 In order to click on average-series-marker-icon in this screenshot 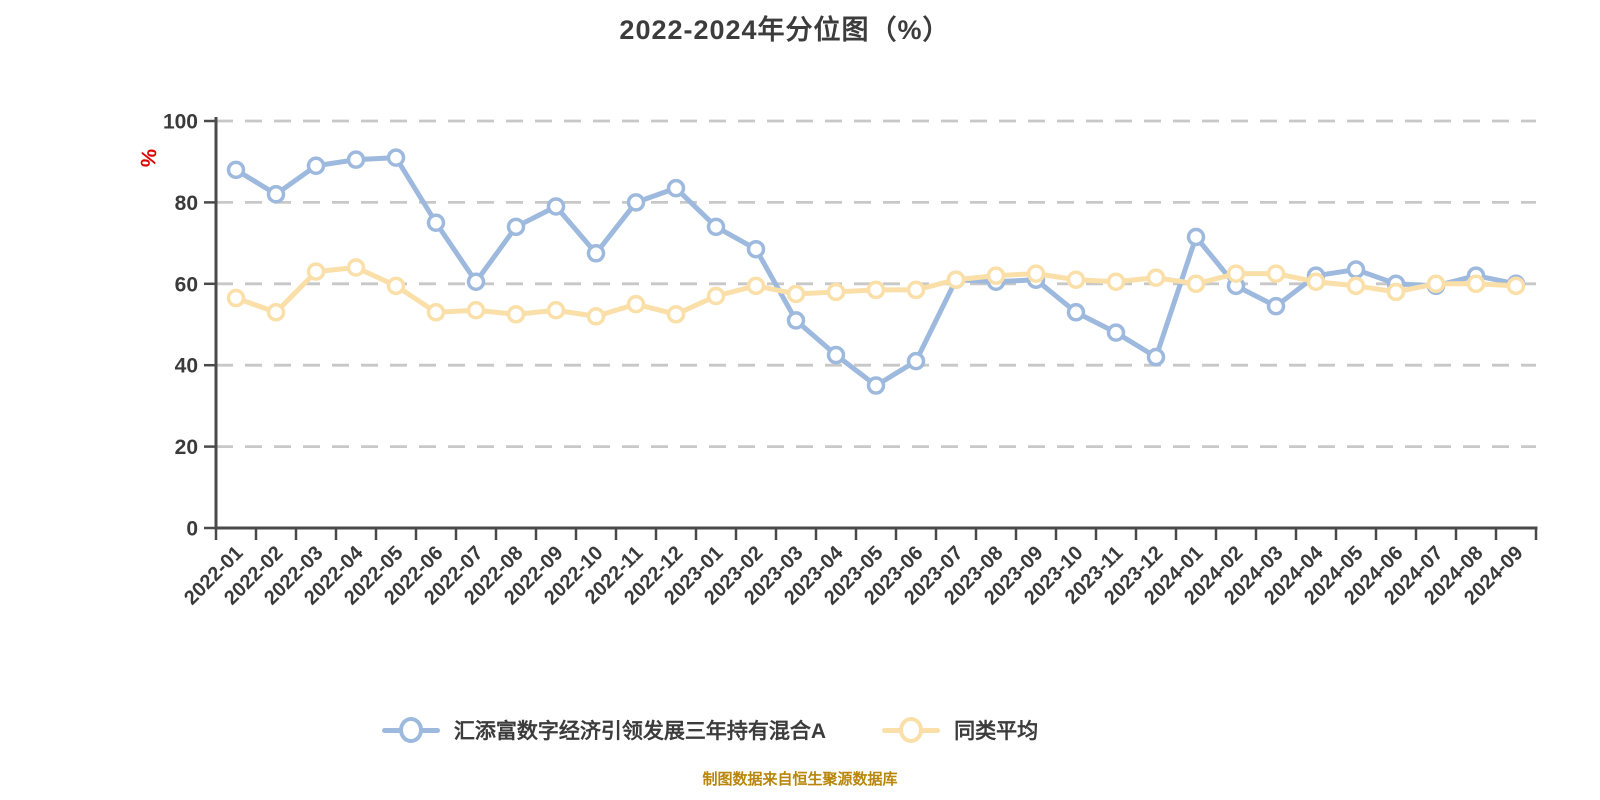, I will do `click(911, 730)`.